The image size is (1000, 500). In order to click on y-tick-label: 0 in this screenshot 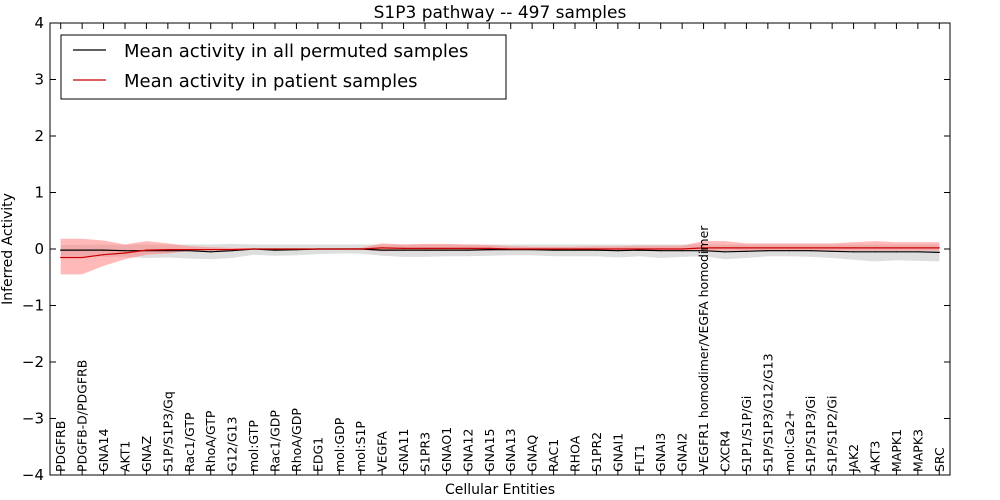, I will do `click(39, 249)`.